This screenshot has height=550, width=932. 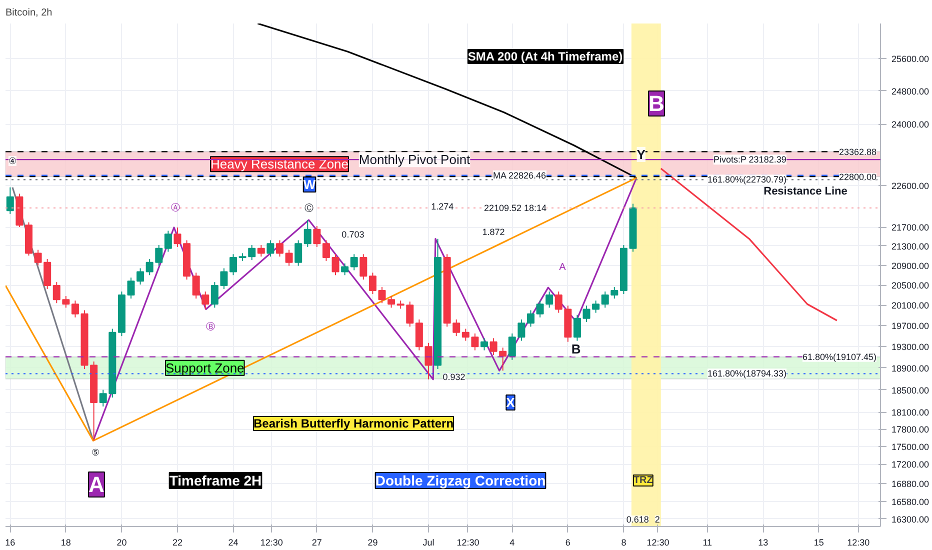 What do you see at coordinates (10, 543) in the screenshot?
I see `x-tick-label: 16` at bounding box center [10, 543].